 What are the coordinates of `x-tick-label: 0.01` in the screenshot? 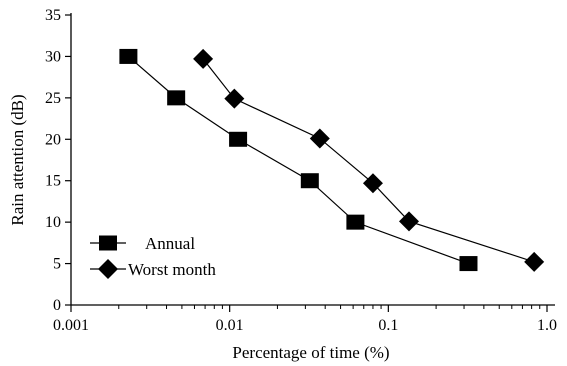 It's located at (230, 325).